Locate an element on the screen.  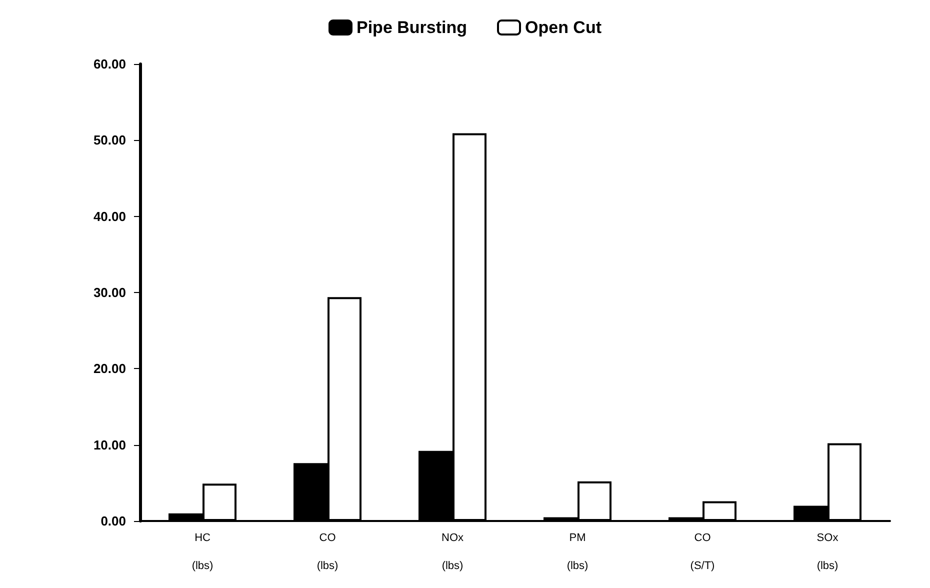
category-label: PM (lbs) is located at coordinates (577, 552).